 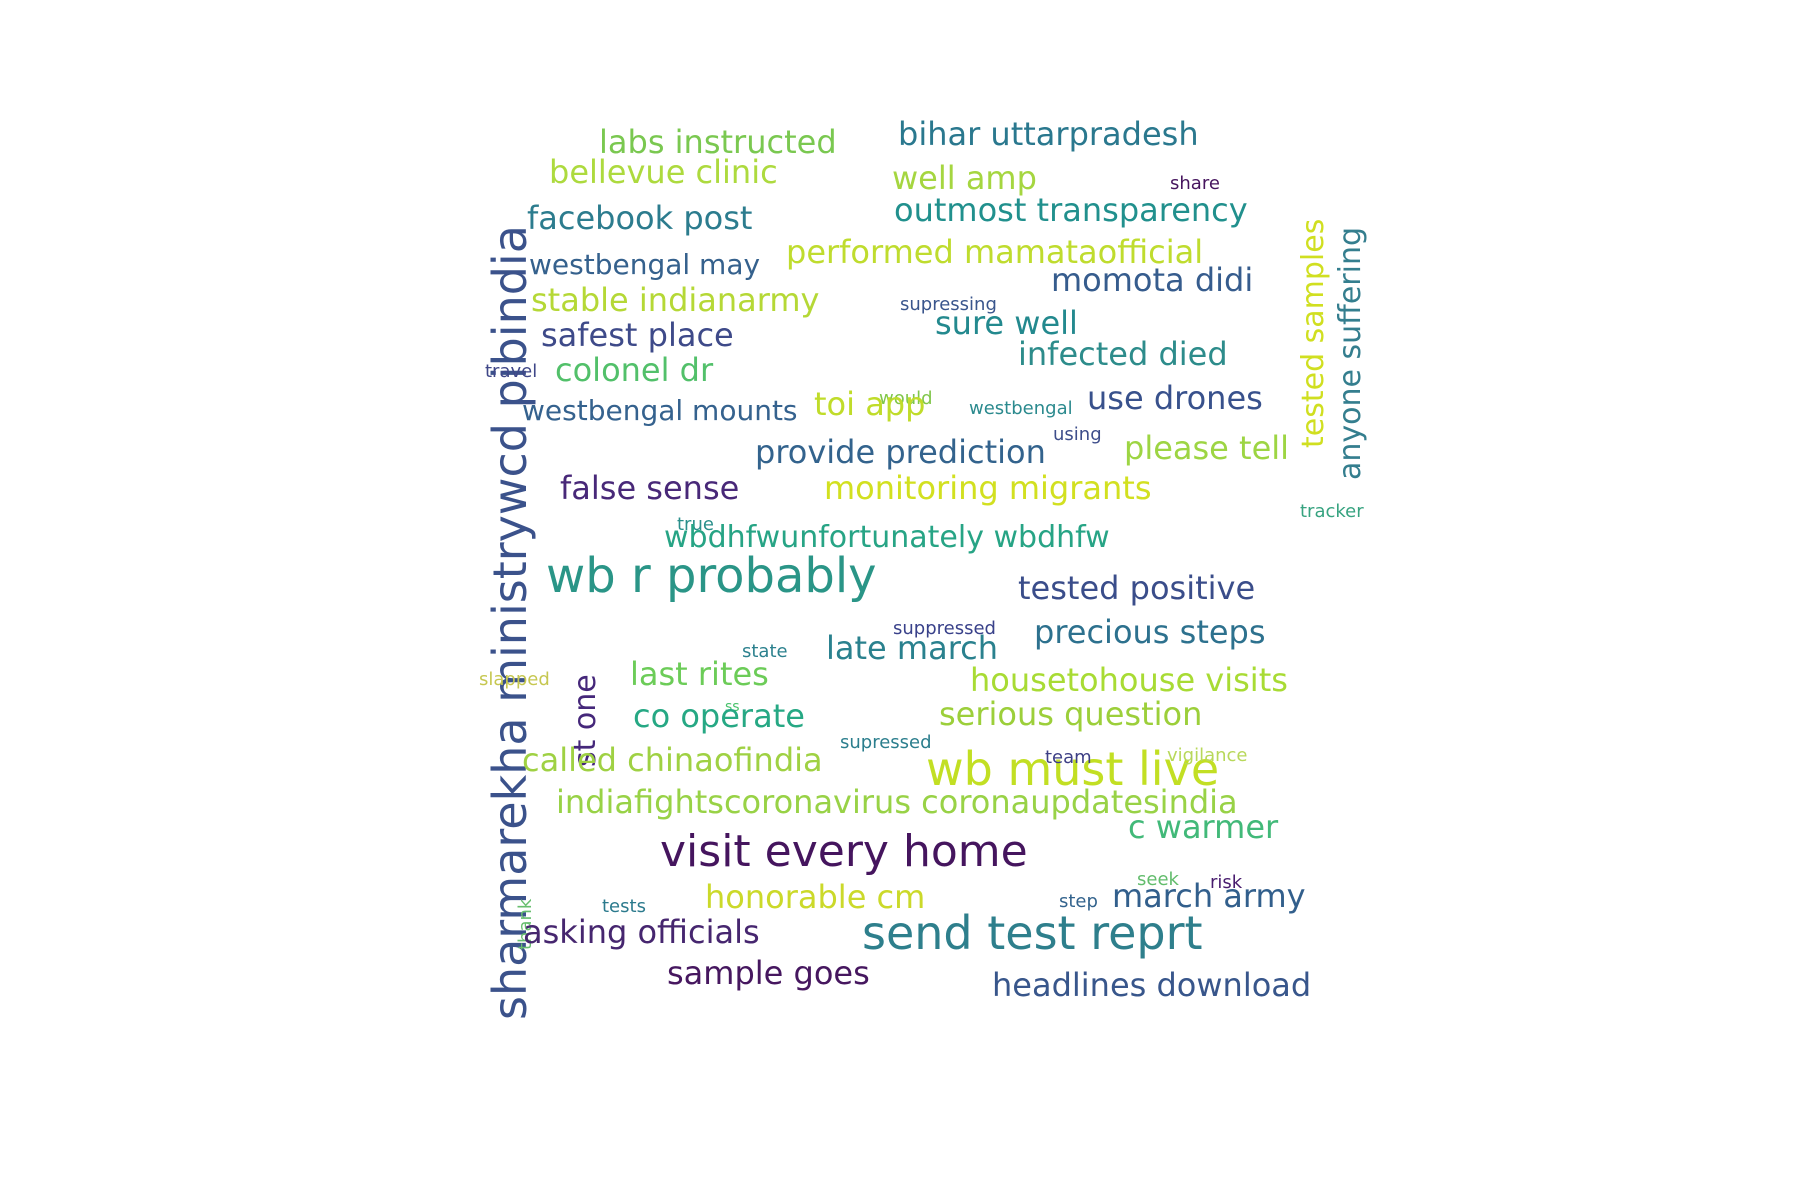 What do you see at coordinates (699, 673) in the screenshot?
I see `word-last-rites: last rites` at bounding box center [699, 673].